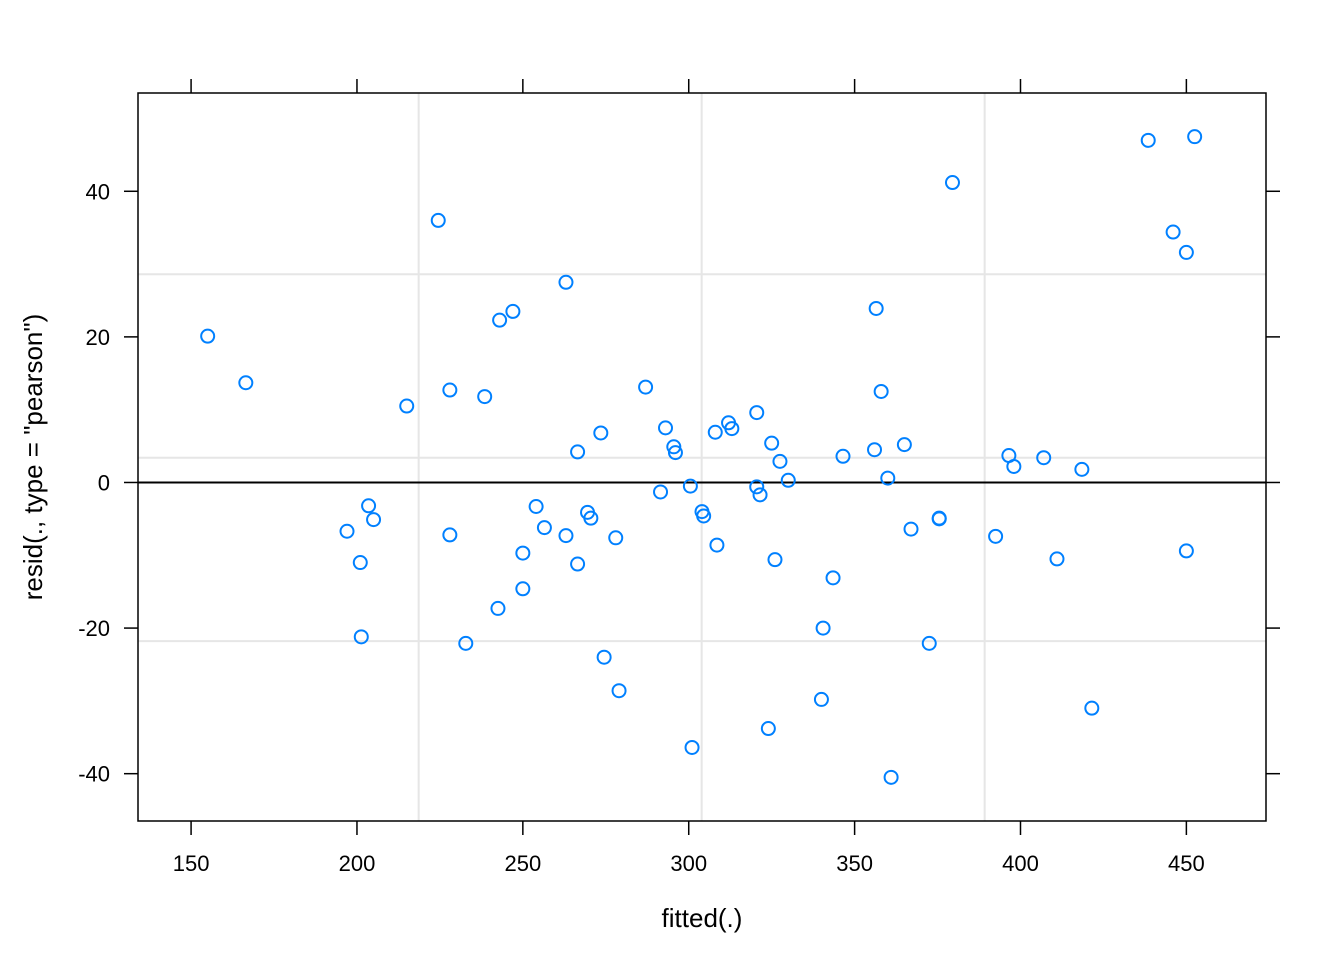 The width and height of the screenshot is (1344, 960). Describe the element at coordinates (104, 482) in the screenshot. I see `y-tick-label: 0` at that location.